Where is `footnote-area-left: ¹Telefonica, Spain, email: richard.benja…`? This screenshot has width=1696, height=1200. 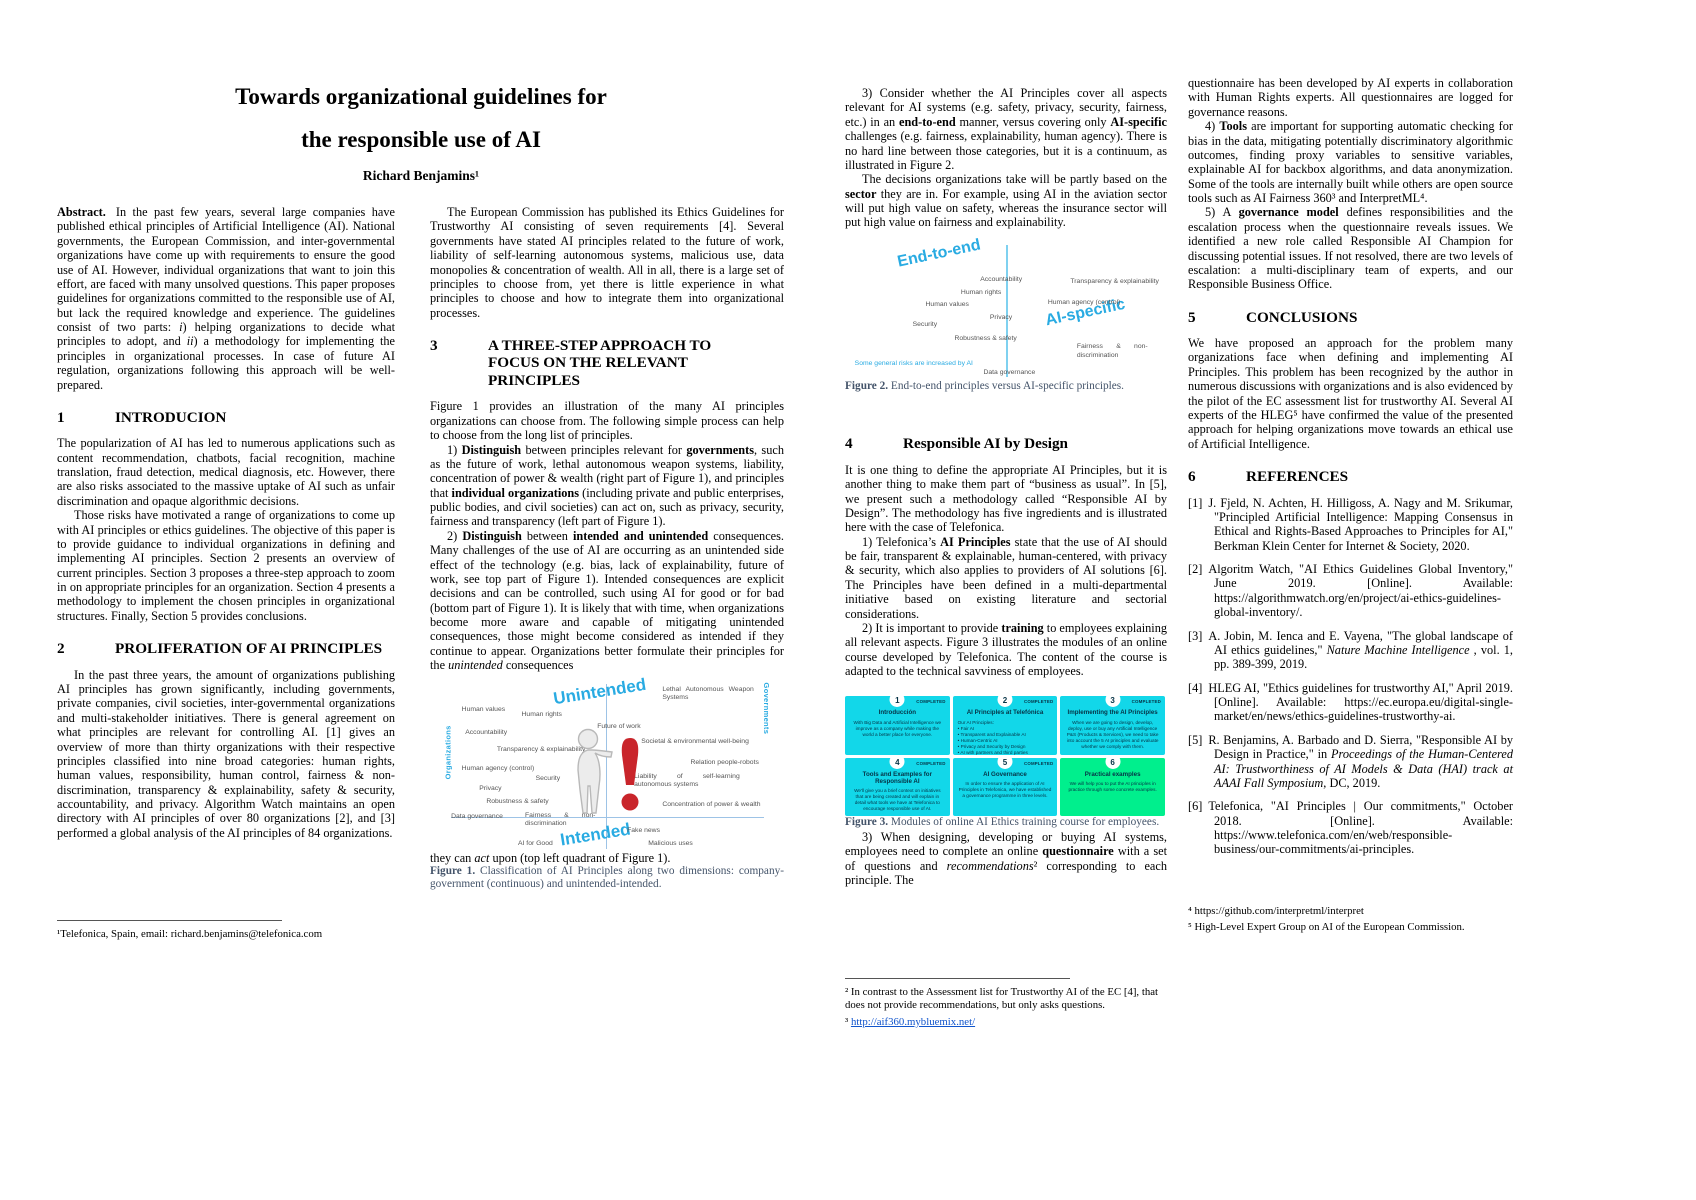 footnote-area-left: ¹Telefonica, Spain, email: richard.benja… is located at coordinates (226, 932).